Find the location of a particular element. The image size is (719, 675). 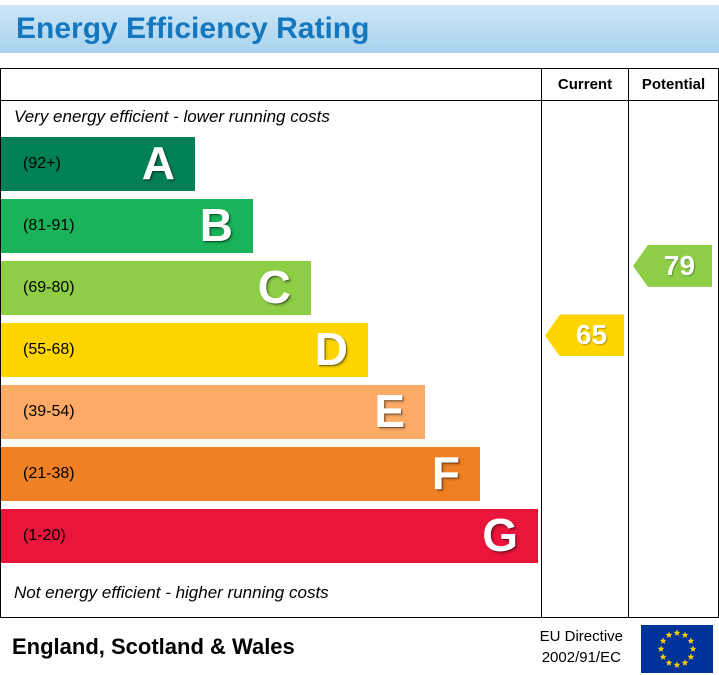

potential-column-divider is located at coordinates (628, 343).